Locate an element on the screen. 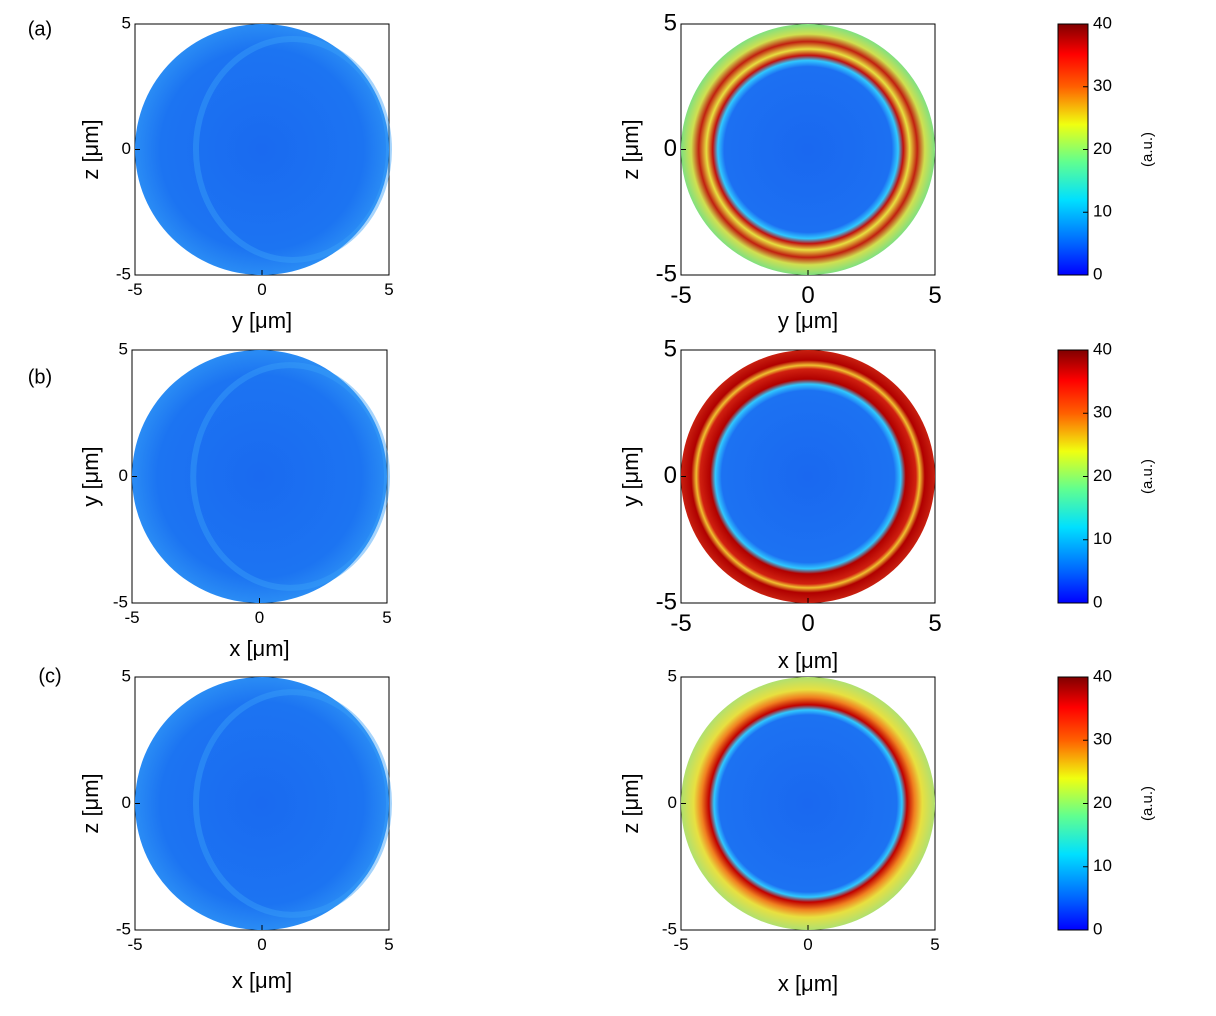 The image size is (1216, 1016). panel-label: (b) is located at coordinates (40, 377).